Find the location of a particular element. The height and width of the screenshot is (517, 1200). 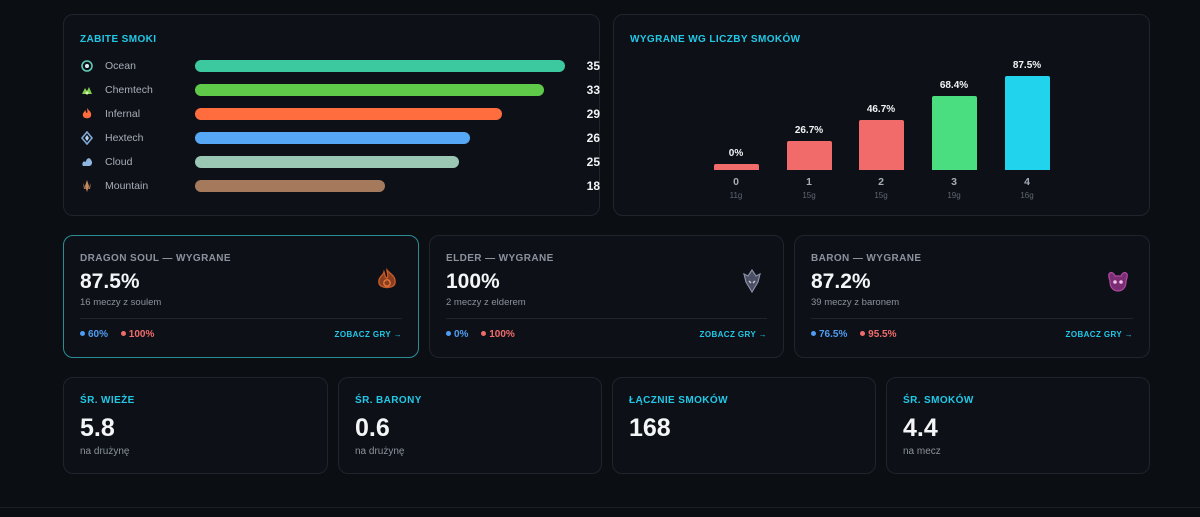

dragon-row-ocean: Ocean 35 is located at coordinates (340, 66).